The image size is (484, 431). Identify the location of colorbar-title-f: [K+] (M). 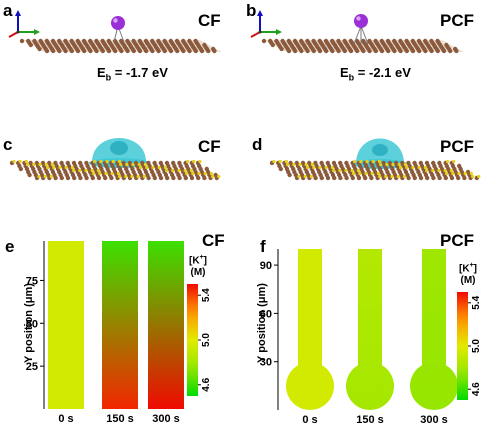
(468, 274).